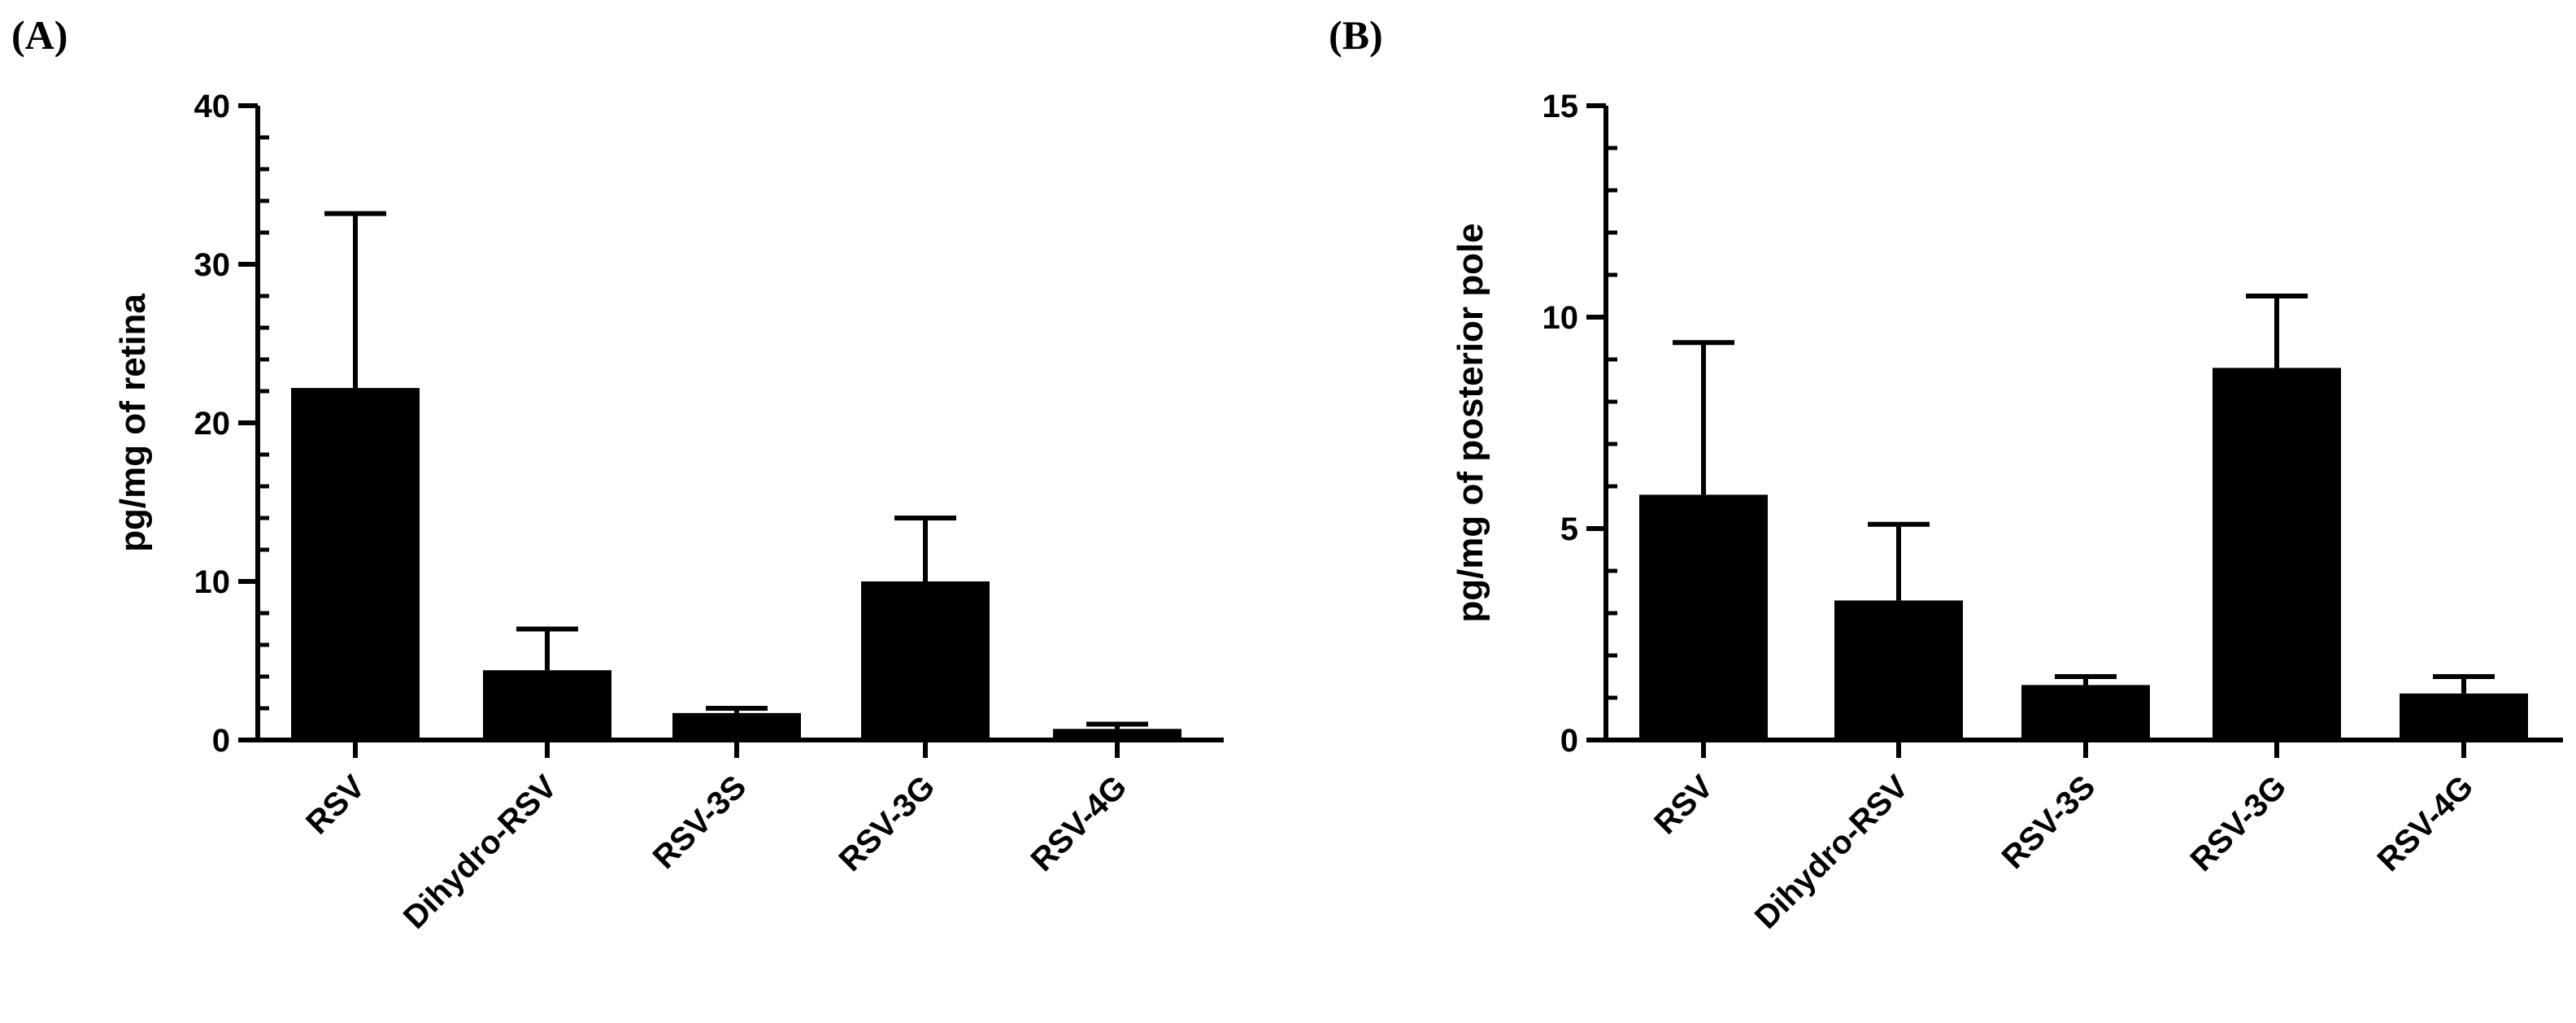  Describe the element at coordinates (1561, 106) in the screenshot. I see `y-tick-label: 15` at that location.